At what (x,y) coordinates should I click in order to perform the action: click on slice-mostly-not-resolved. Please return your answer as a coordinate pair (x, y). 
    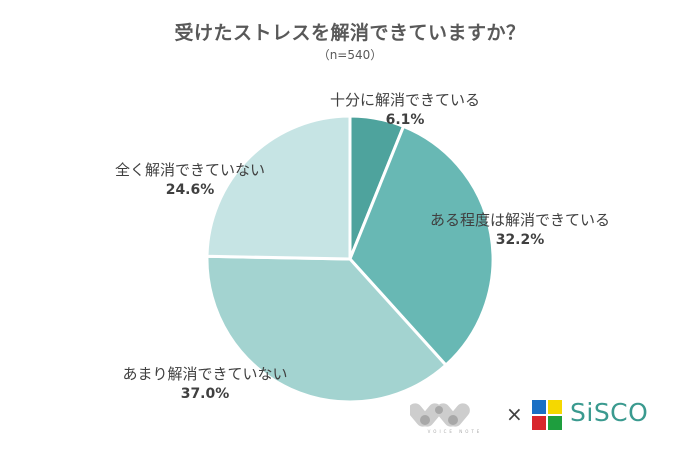
    Looking at the image, I should click on (327, 329).